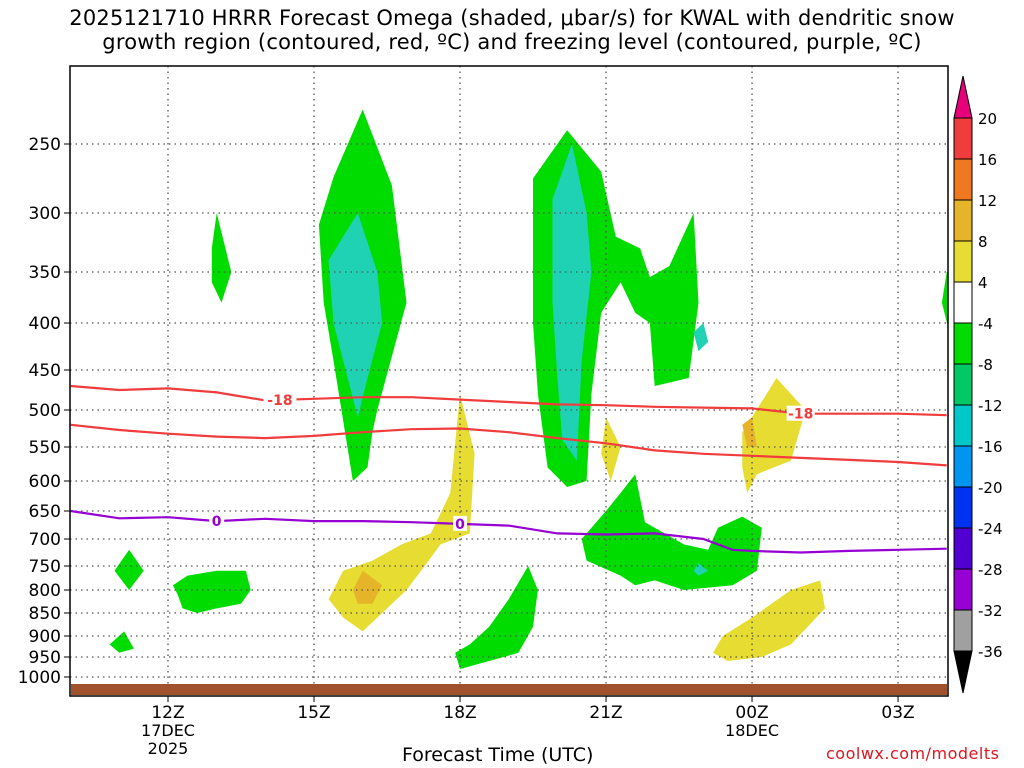  Describe the element at coordinates (983, 283) in the screenshot. I see `colorbar-label-4: 4` at that location.